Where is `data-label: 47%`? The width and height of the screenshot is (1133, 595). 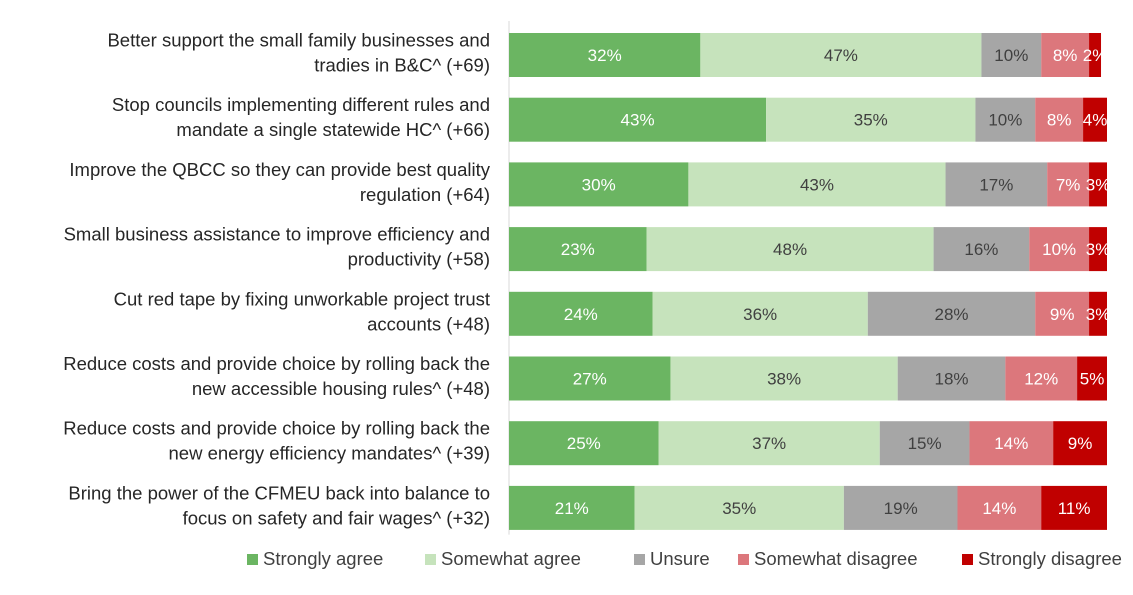 data-label: 47% is located at coordinates (841, 55).